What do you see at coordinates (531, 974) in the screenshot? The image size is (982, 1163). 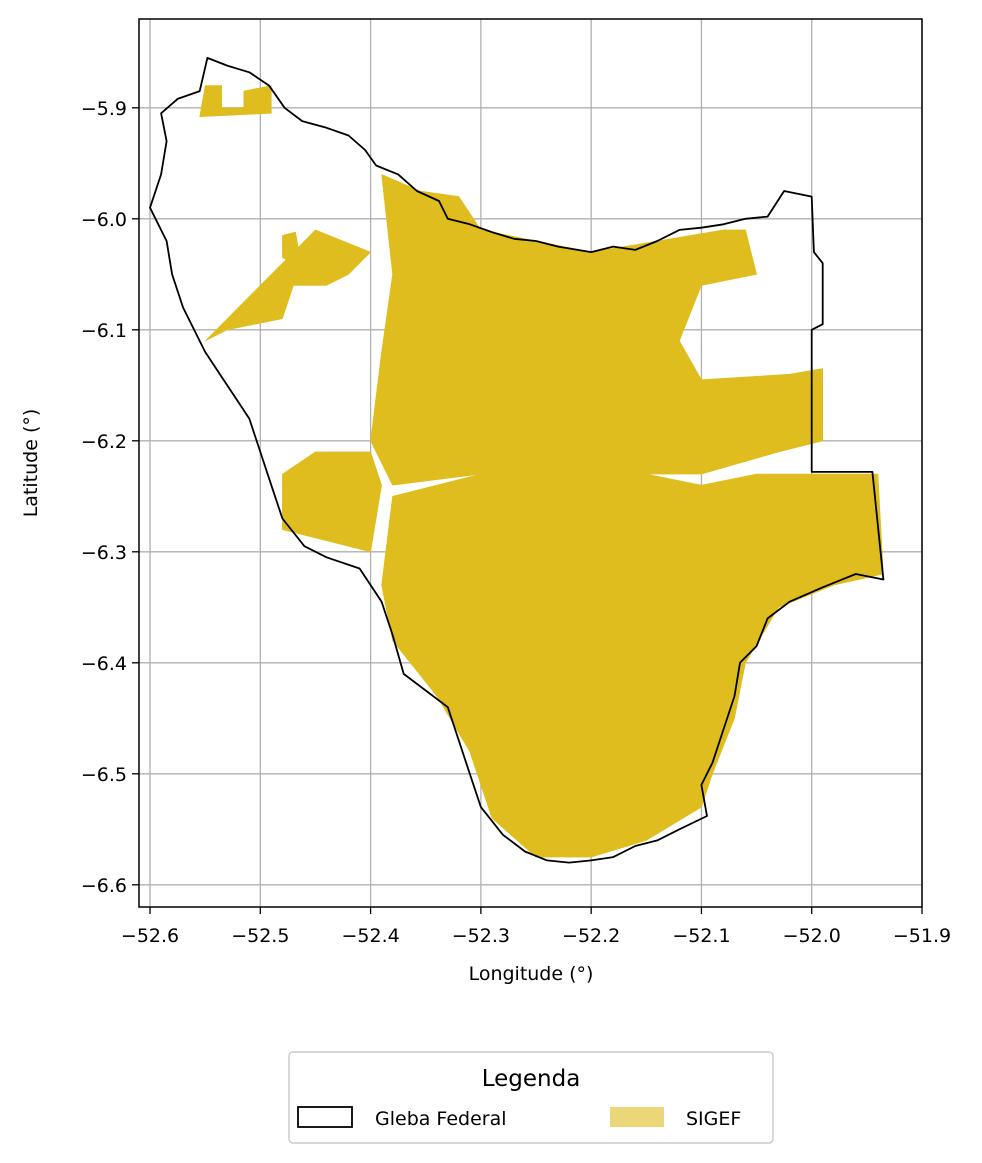 I see `x-axis-label: Longitude (°)` at bounding box center [531, 974].